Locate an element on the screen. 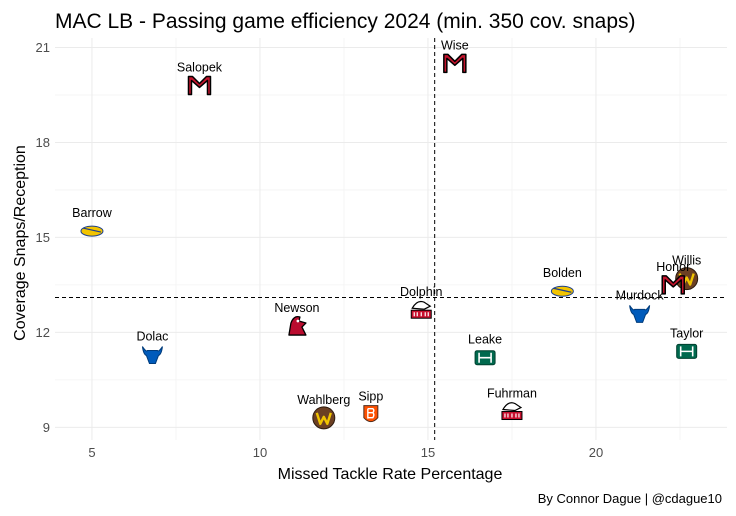 The height and width of the screenshot is (516, 736). x-tick-label: 10 is located at coordinates (260, 452).